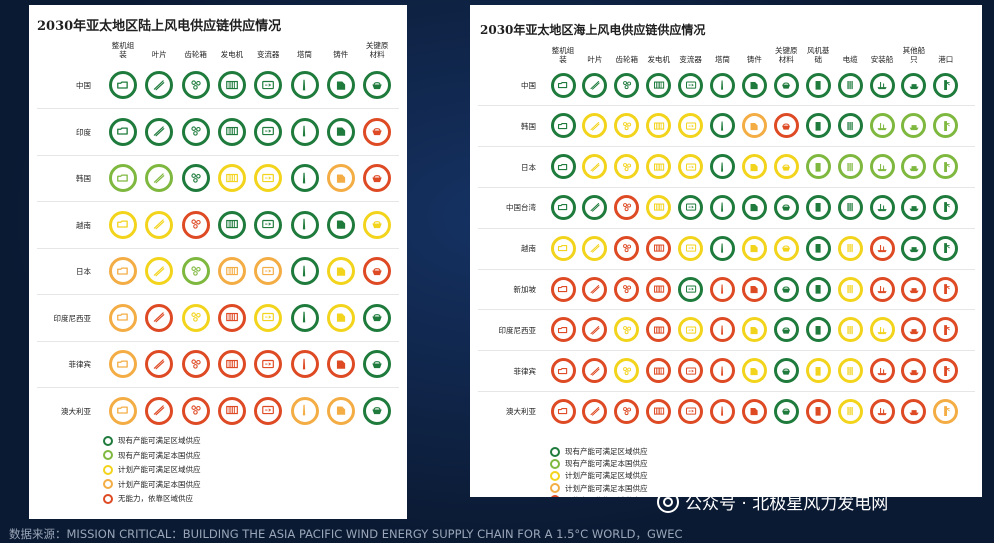 Image resolution: width=994 pixels, height=543 pixels. What do you see at coordinates (946, 85) in the screenshot?
I see `port-icon` at bounding box center [946, 85].